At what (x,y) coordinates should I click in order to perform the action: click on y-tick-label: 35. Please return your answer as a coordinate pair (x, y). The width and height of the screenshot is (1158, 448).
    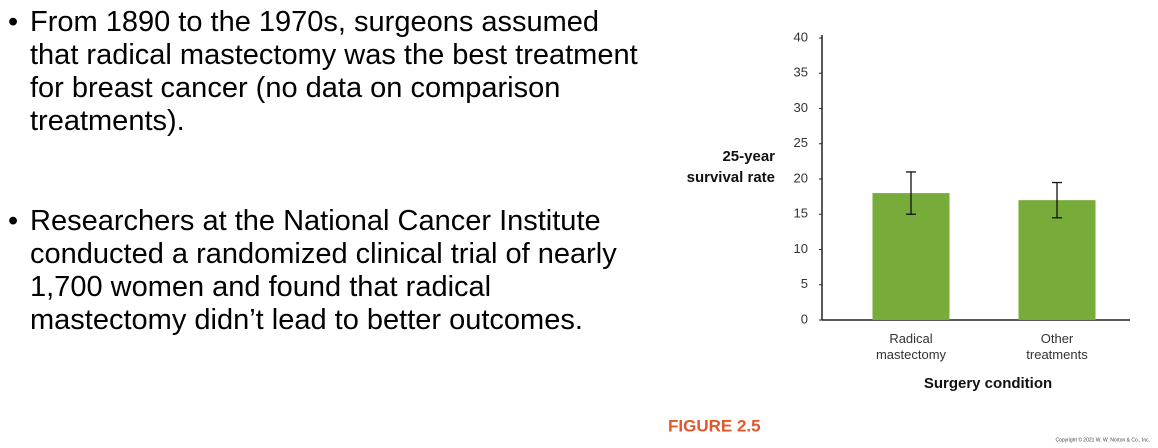
    Looking at the image, I should click on (801, 72).